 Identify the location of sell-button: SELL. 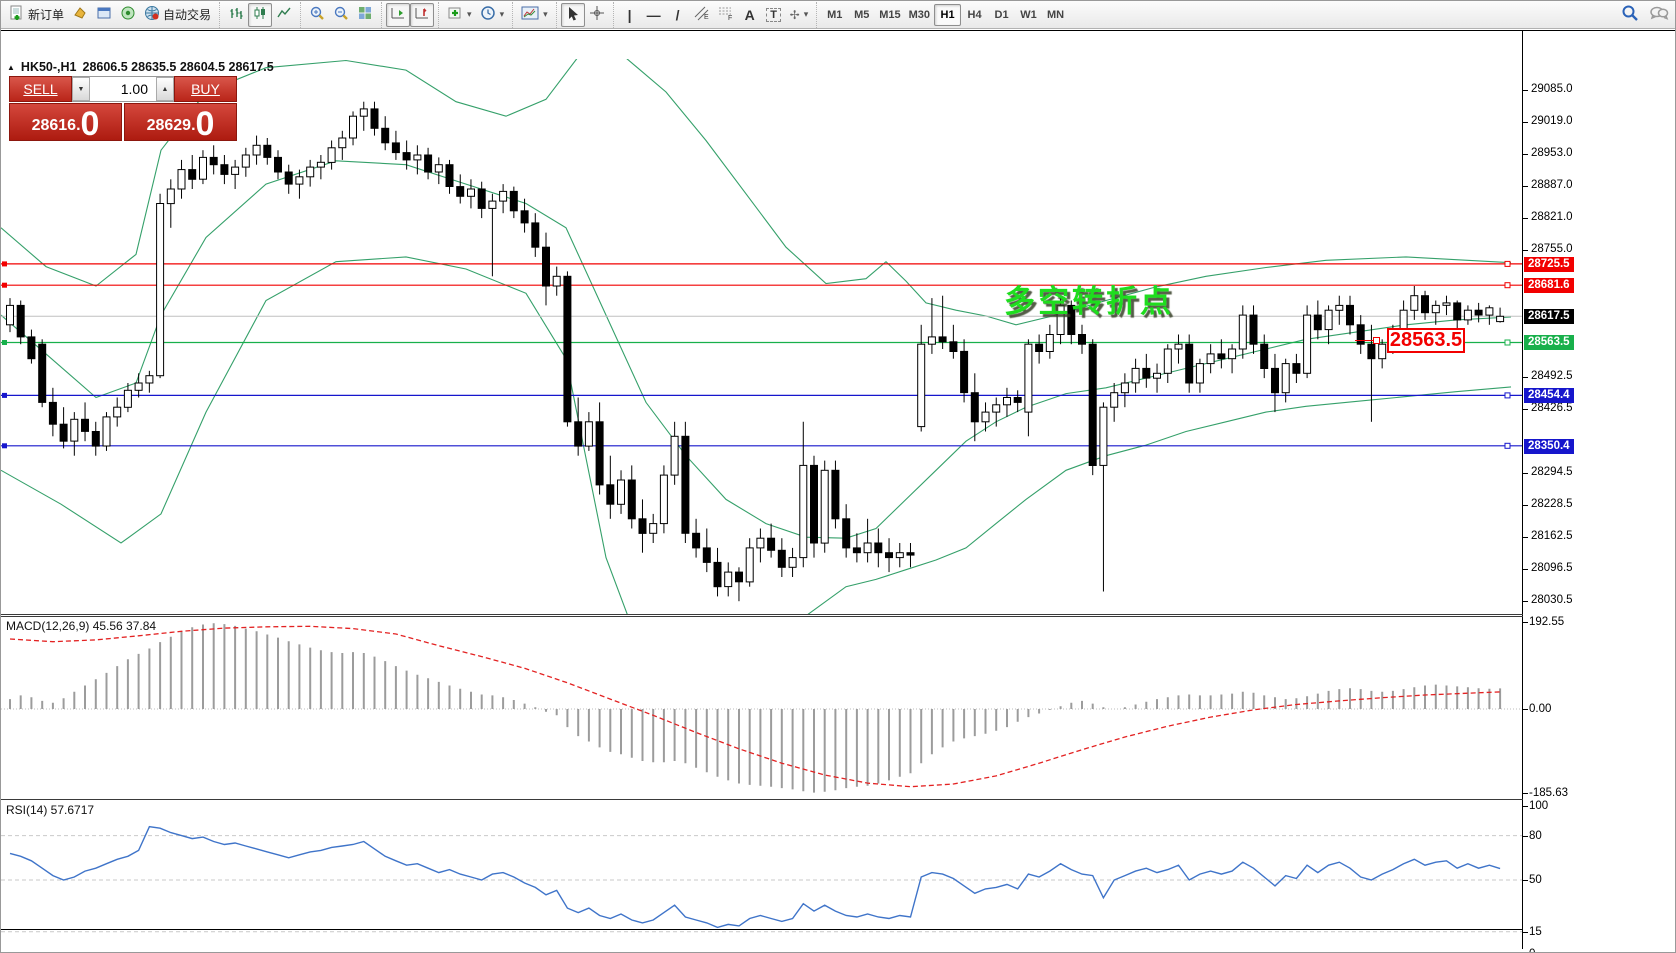
(40, 89).